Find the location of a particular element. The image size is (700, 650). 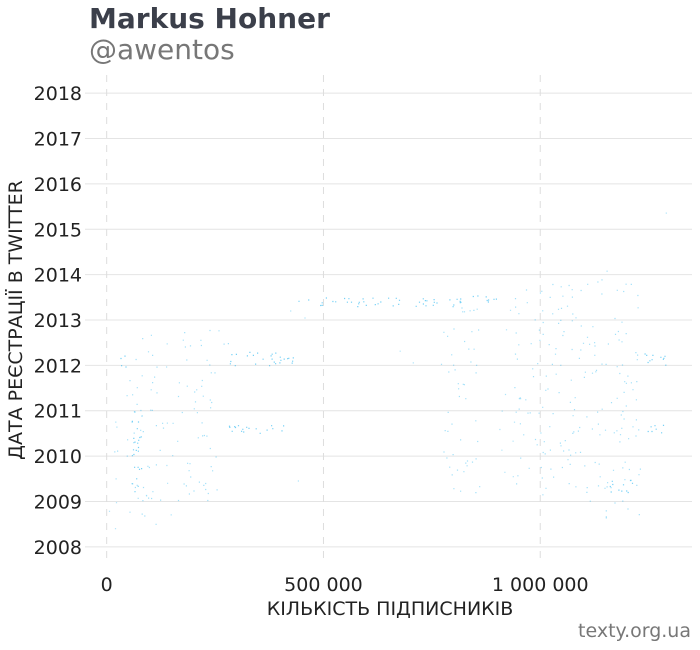

y-tick-label: 2008 is located at coordinates (58, 548).